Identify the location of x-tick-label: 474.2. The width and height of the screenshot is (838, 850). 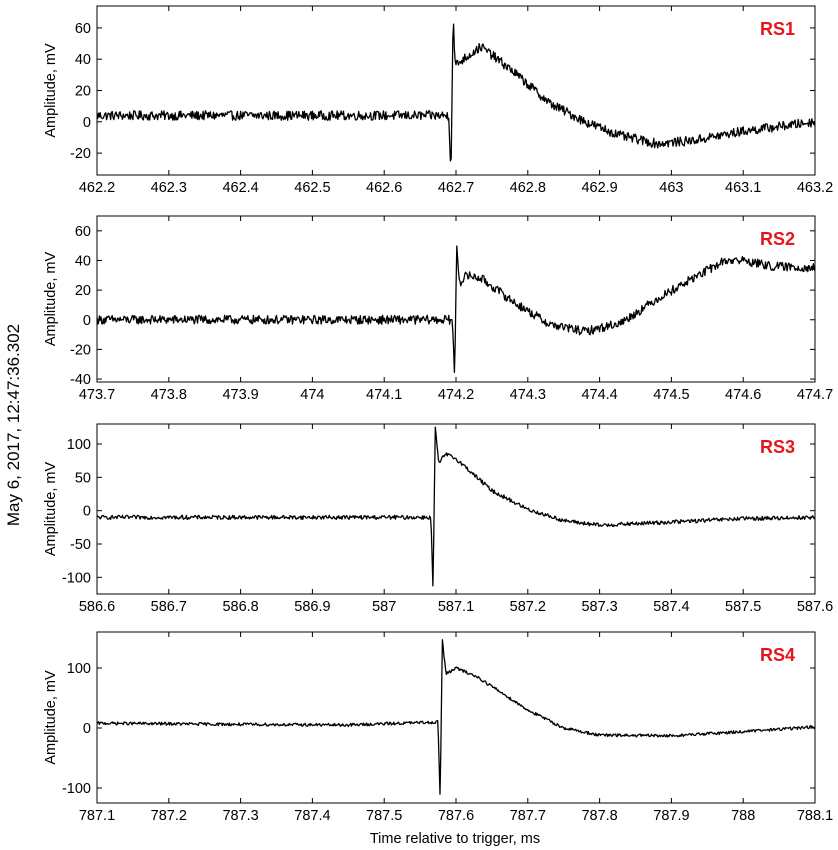
(456, 395).